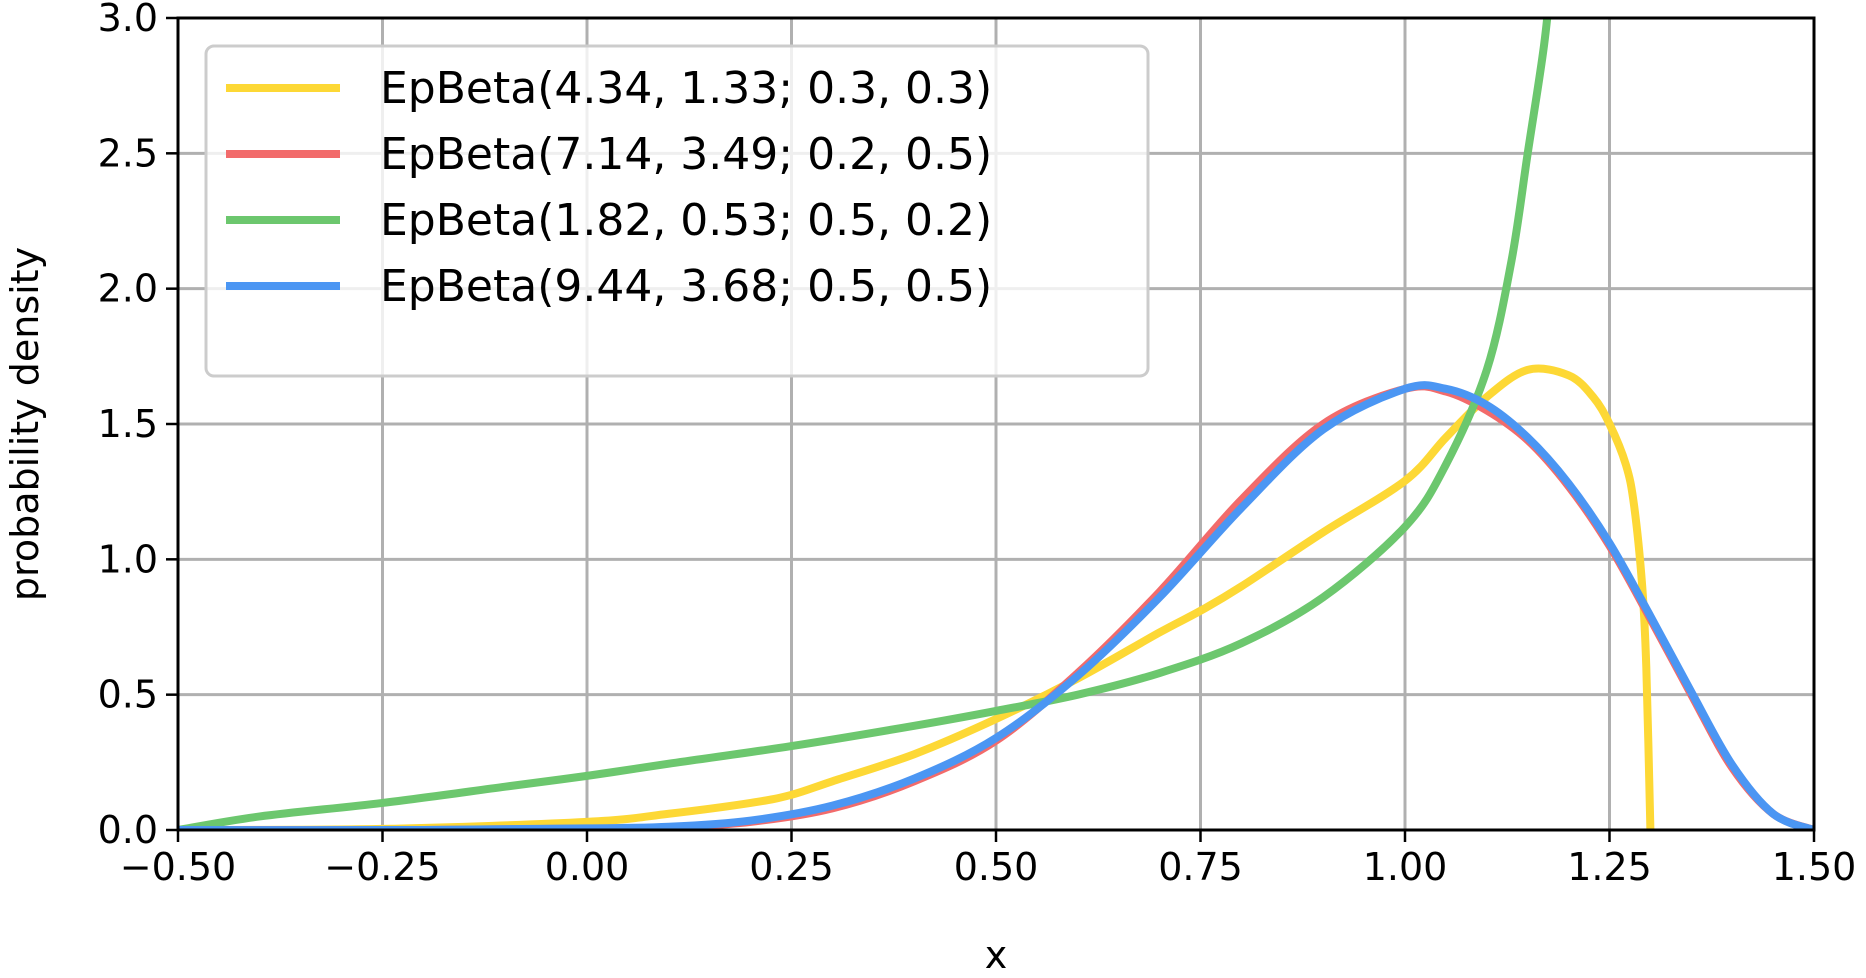 The image size is (1866, 978). What do you see at coordinates (1609, 867) in the screenshot?
I see `x-tick-label: 1.25` at bounding box center [1609, 867].